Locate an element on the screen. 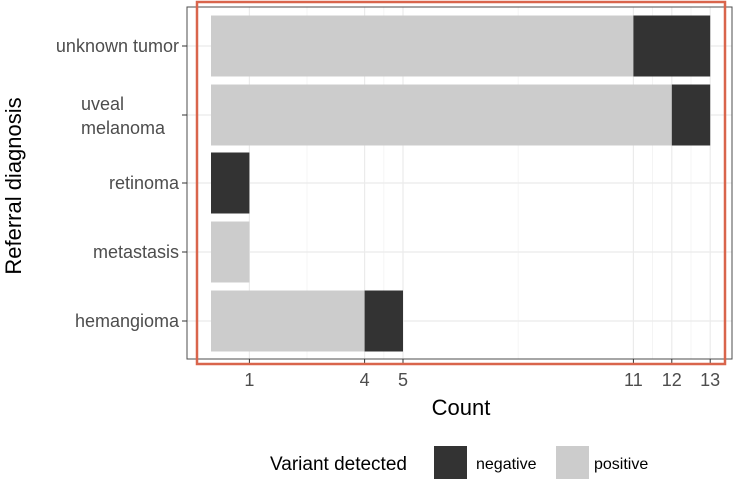 The height and width of the screenshot is (480, 749). x-tick-label: 4 is located at coordinates (365, 380).